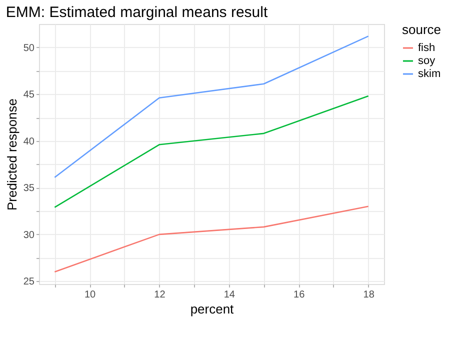  I want to click on legend-label: soy, so click(427, 61).